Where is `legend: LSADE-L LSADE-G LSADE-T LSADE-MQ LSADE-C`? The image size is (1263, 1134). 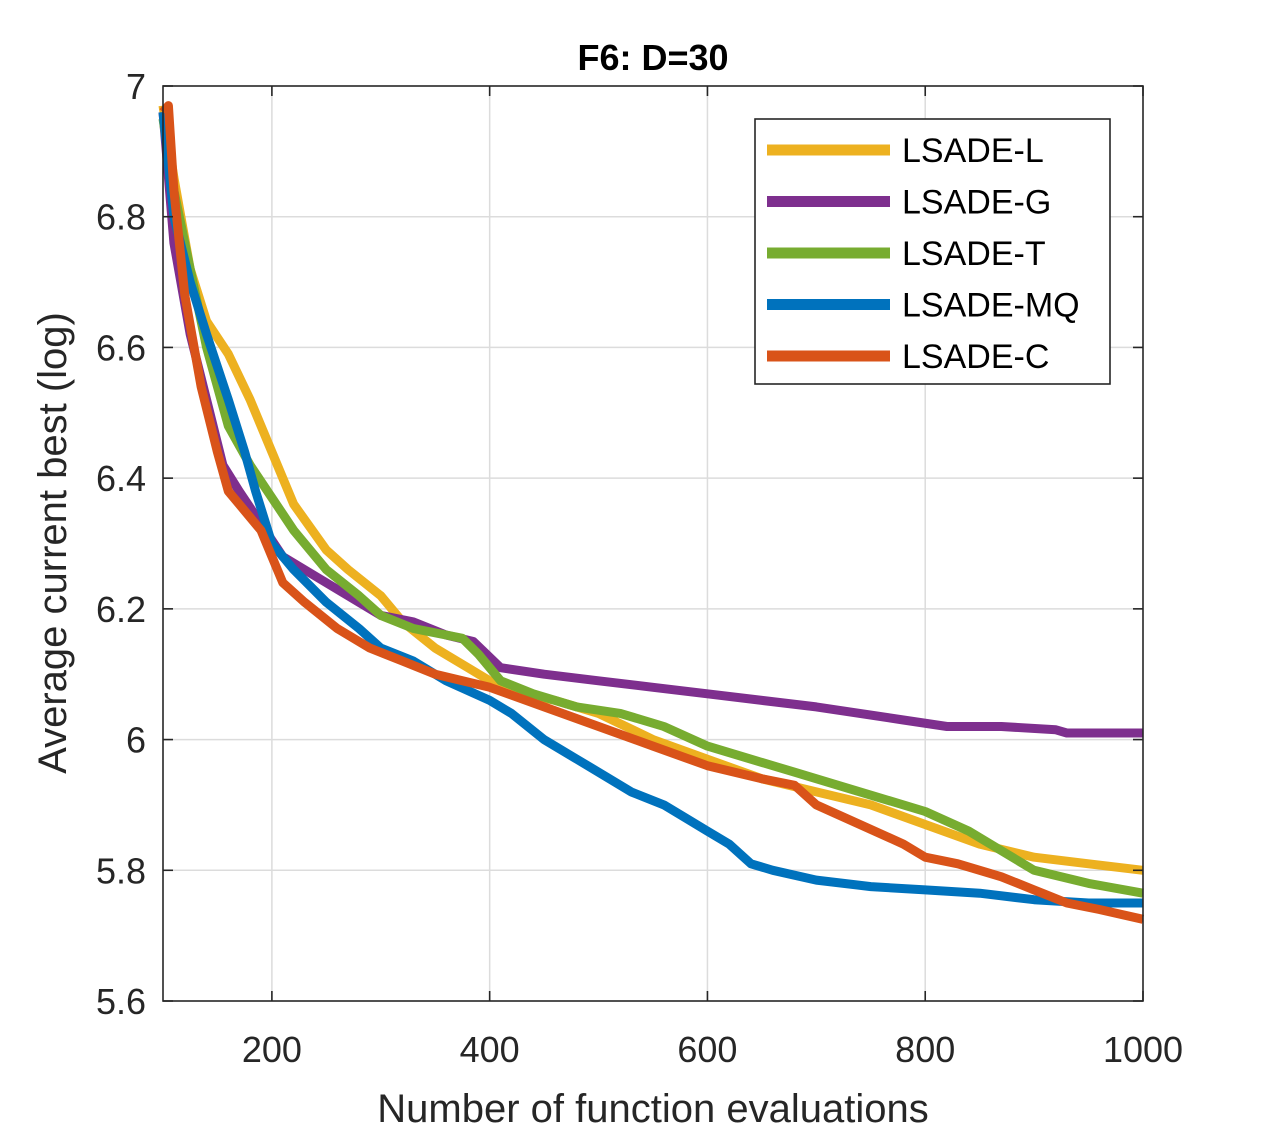
legend: LSADE-L LSADE-G LSADE-T LSADE-MQ LSADE-C is located at coordinates (932, 251).